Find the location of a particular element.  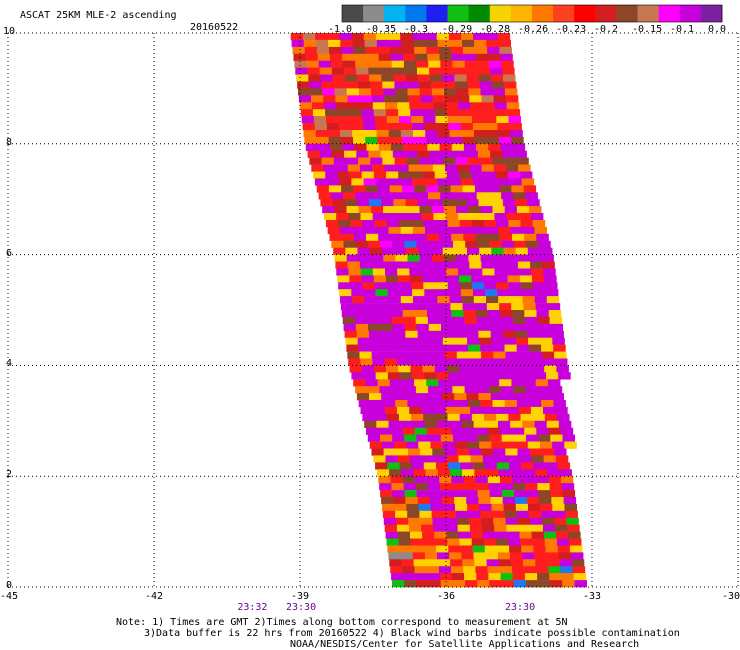

colorbar-swatch is located at coordinates (627, 13).